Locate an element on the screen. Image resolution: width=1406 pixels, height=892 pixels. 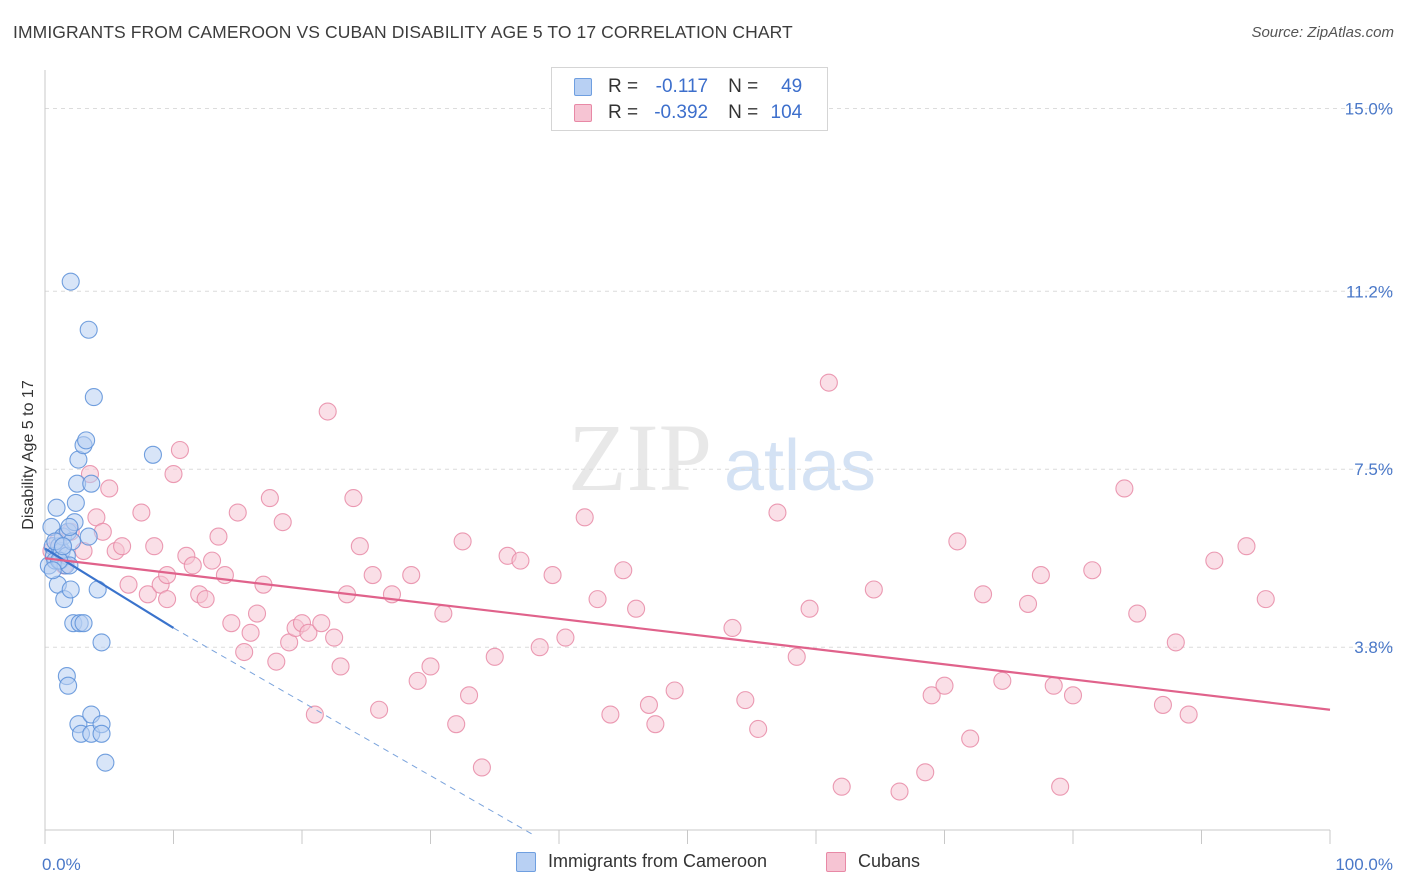
y-tick-label: 15.0% is located at coordinates (1369, 108).